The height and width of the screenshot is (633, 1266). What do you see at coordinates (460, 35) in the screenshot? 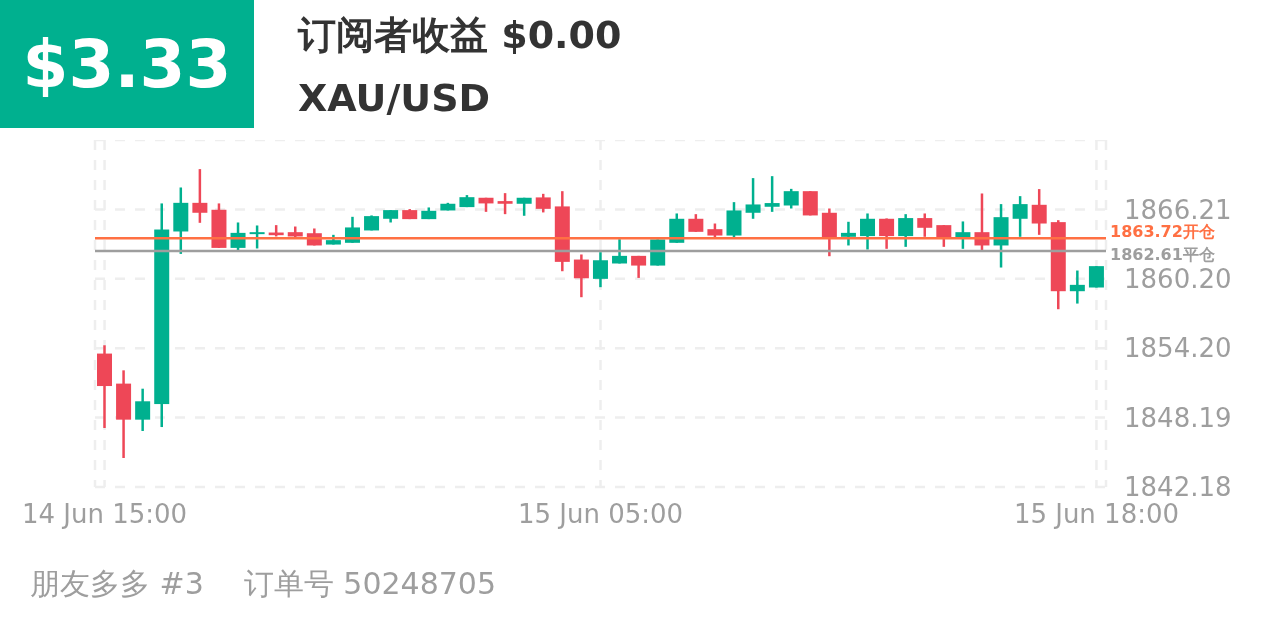
I see `chart-title: 订阅者收益 $0.00` at bounding box center [460, 35].